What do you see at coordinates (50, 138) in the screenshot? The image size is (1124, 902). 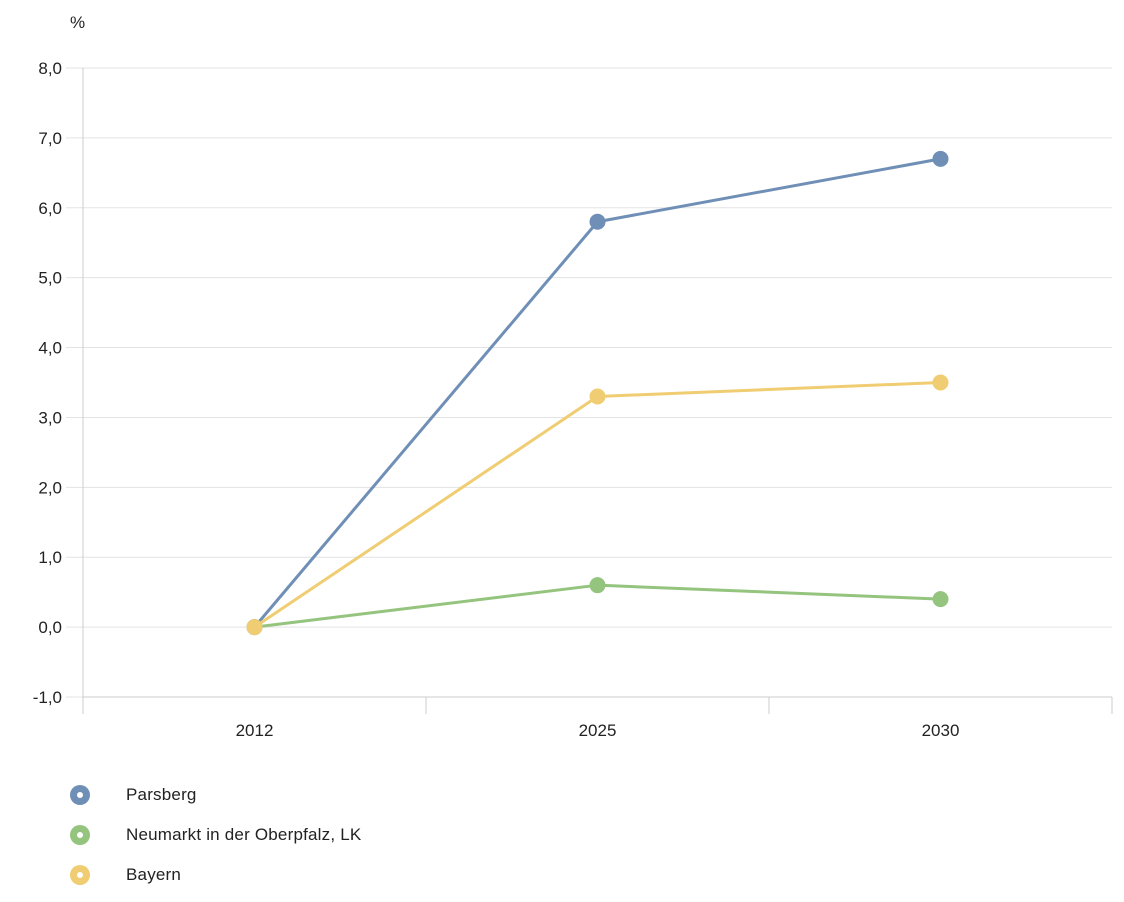 I see `y-tick-label: 7,0` at bounding box center [50, 138].